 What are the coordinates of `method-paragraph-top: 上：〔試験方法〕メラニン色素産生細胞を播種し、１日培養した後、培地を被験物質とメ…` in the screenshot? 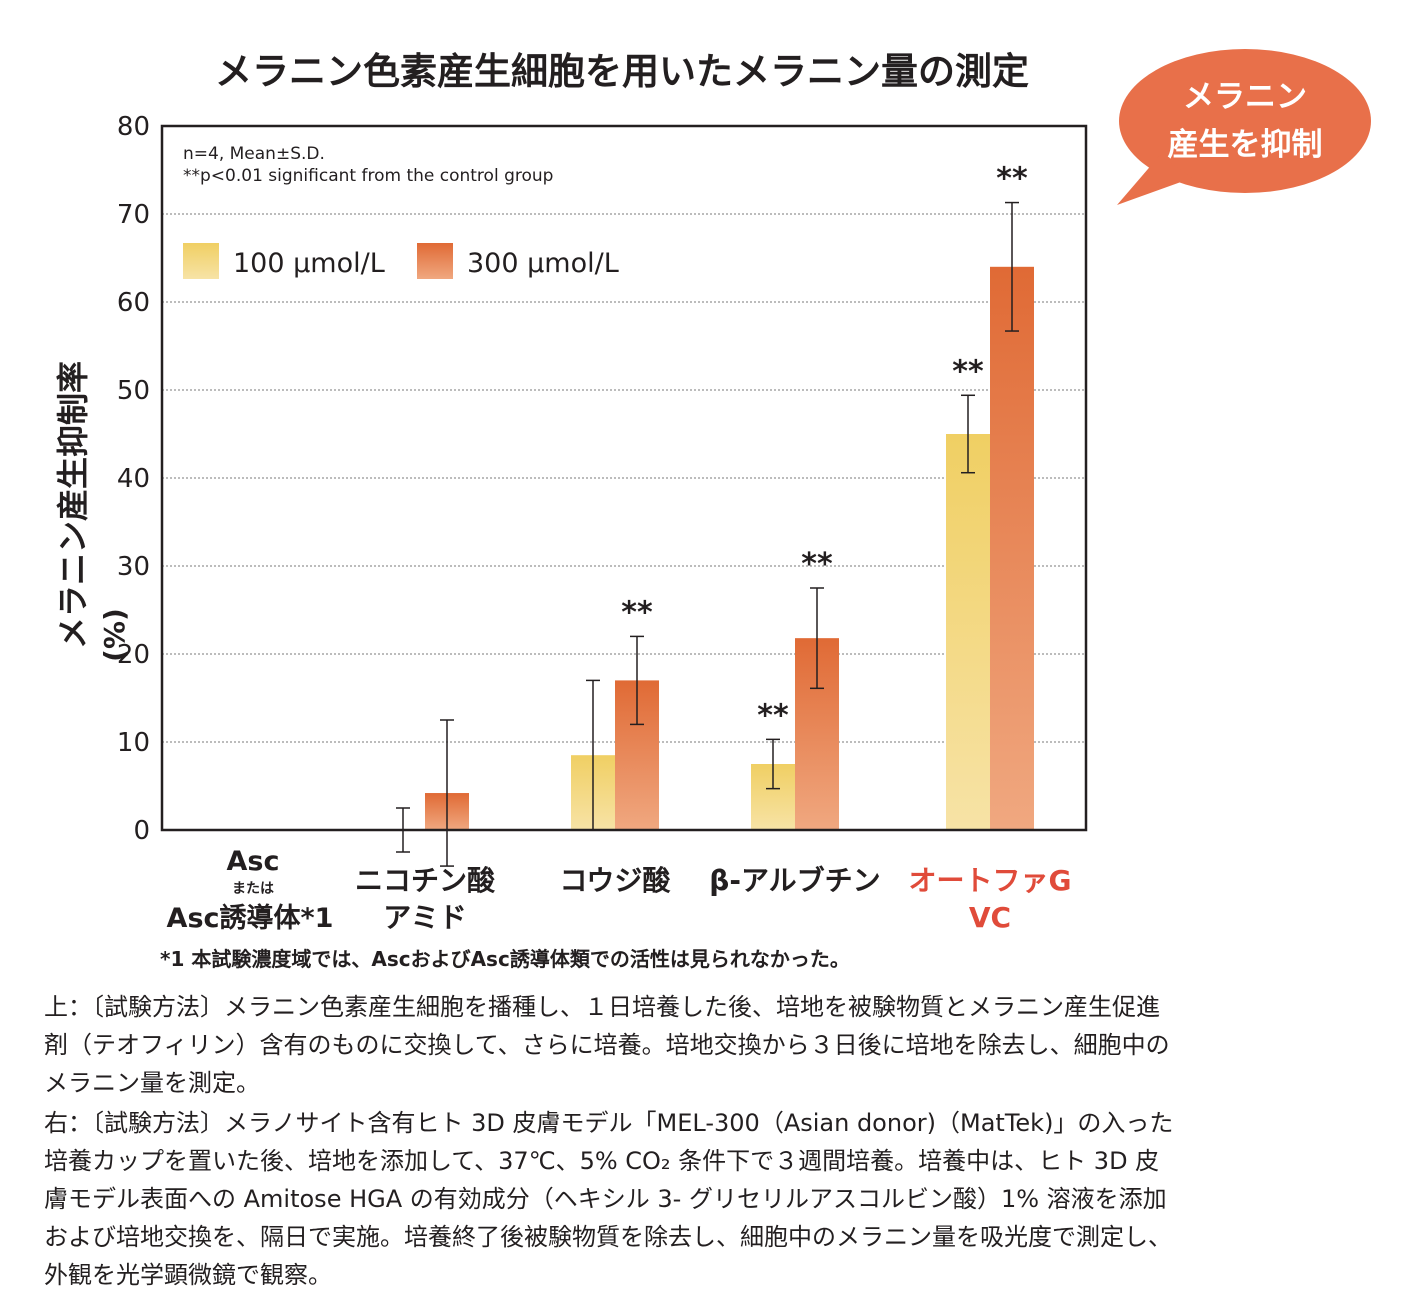 It's located at (607, 1045).